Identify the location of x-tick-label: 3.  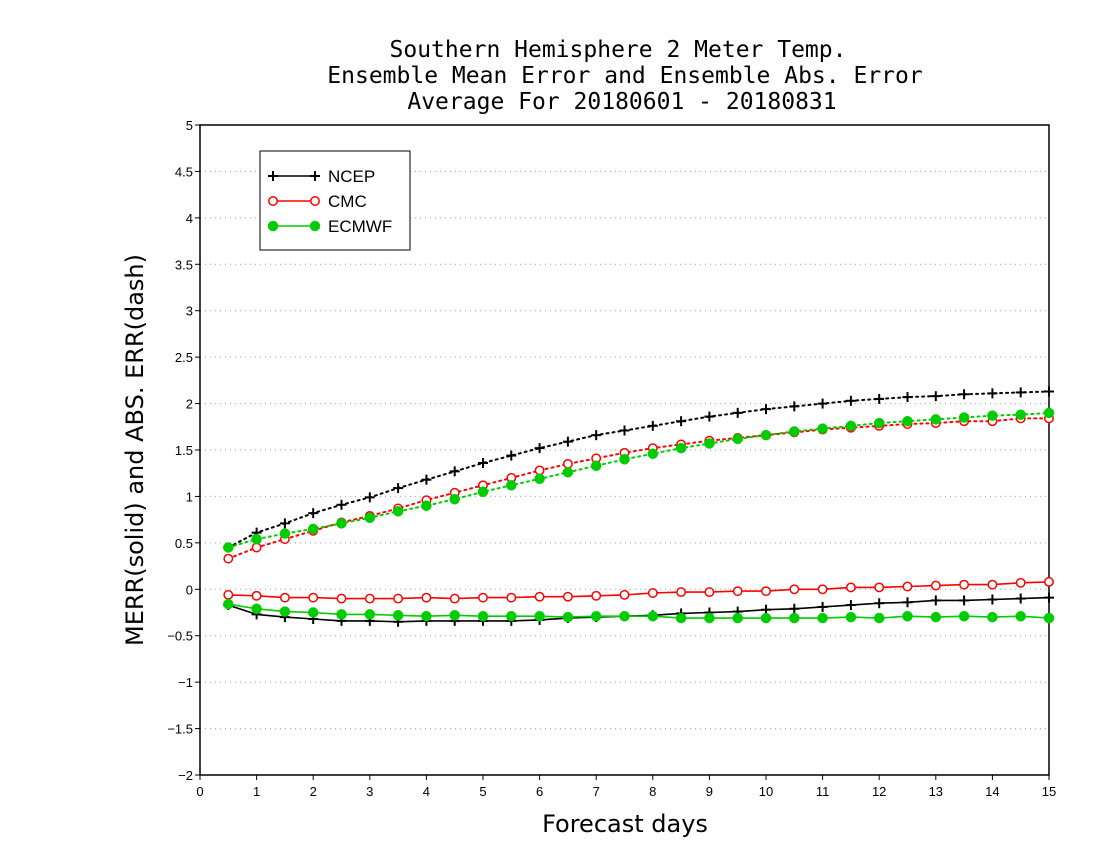
(369, 791).